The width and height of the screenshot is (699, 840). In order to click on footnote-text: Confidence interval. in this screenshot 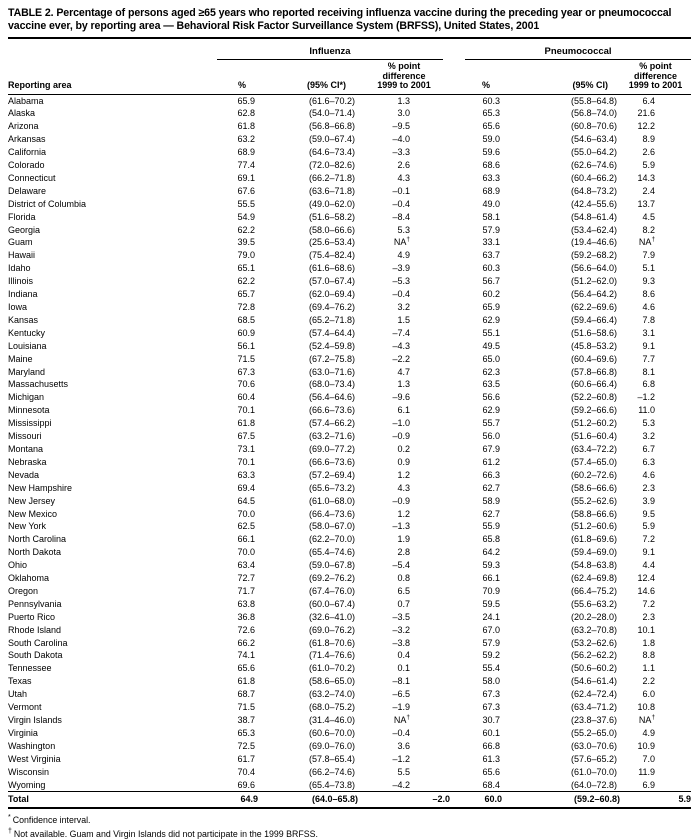, I will do `click(51, 820)`.